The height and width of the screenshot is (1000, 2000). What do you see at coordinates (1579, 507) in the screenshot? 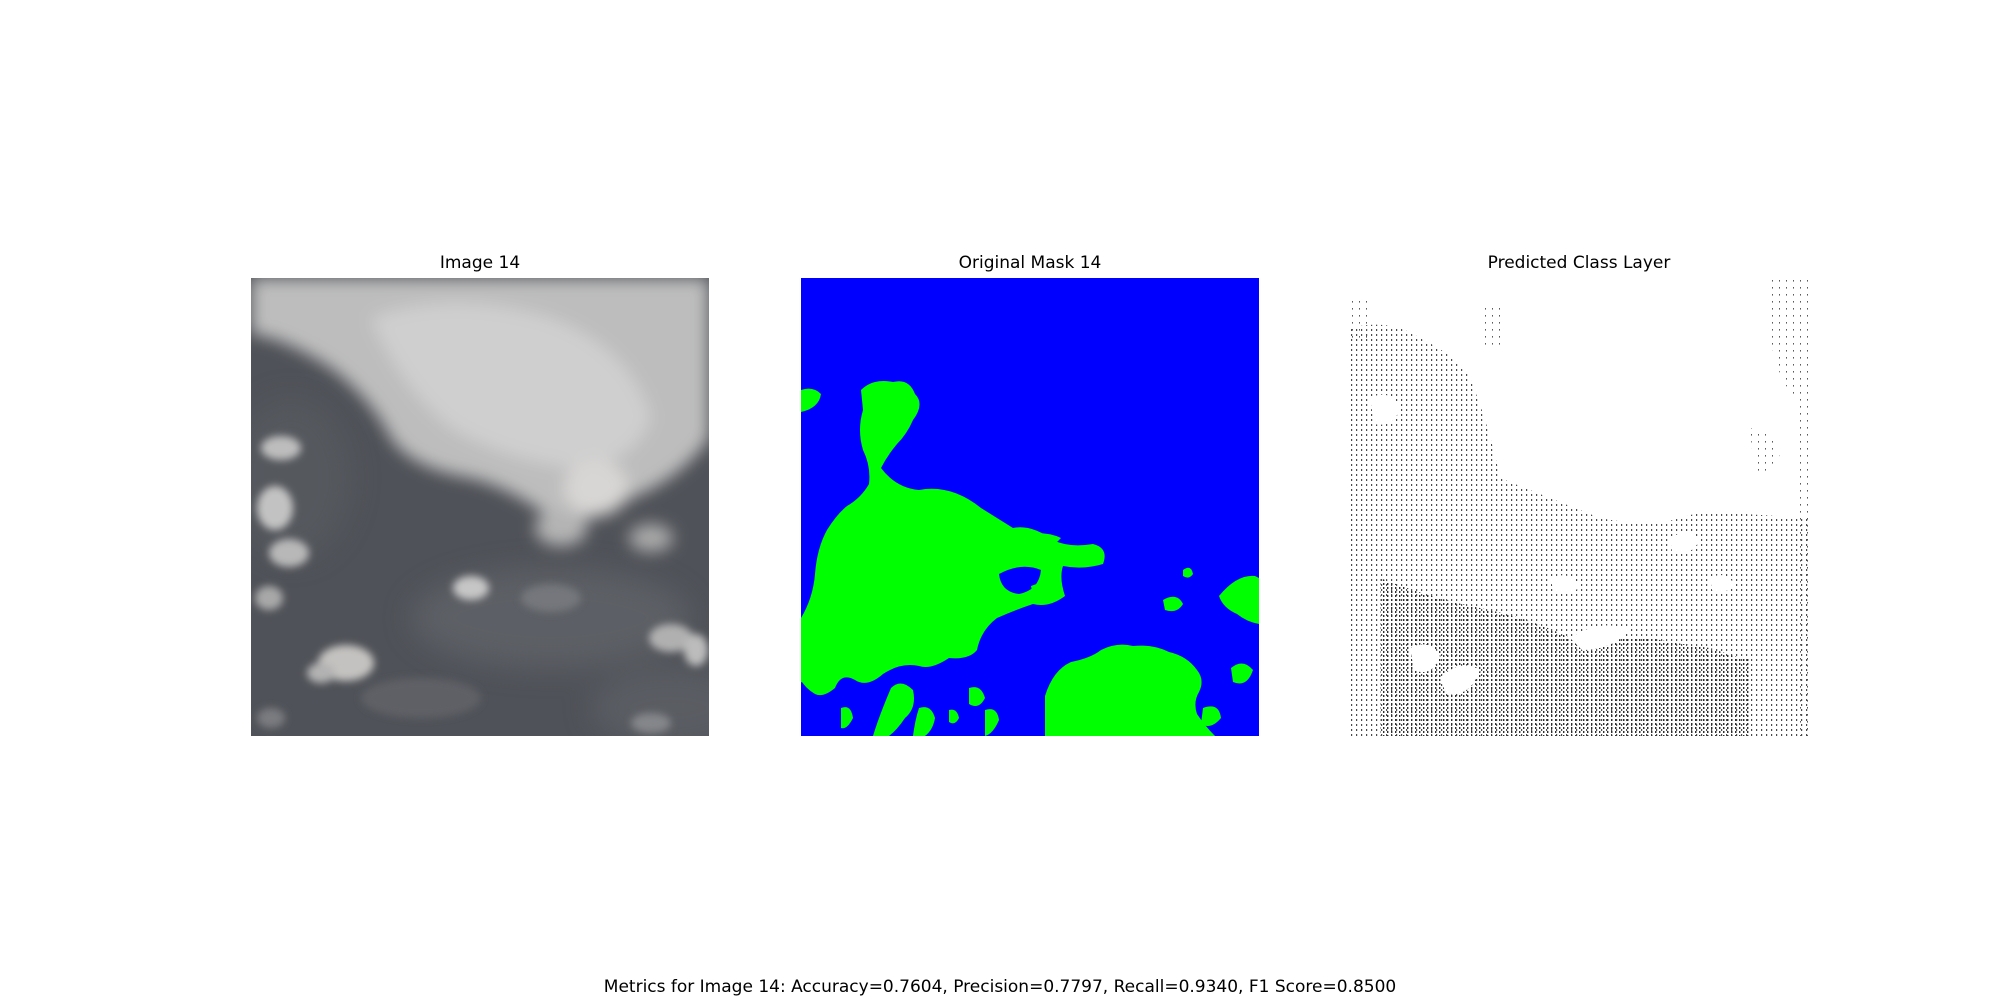
I see `predicted-class-layer` at bounding box center [1579, 507].